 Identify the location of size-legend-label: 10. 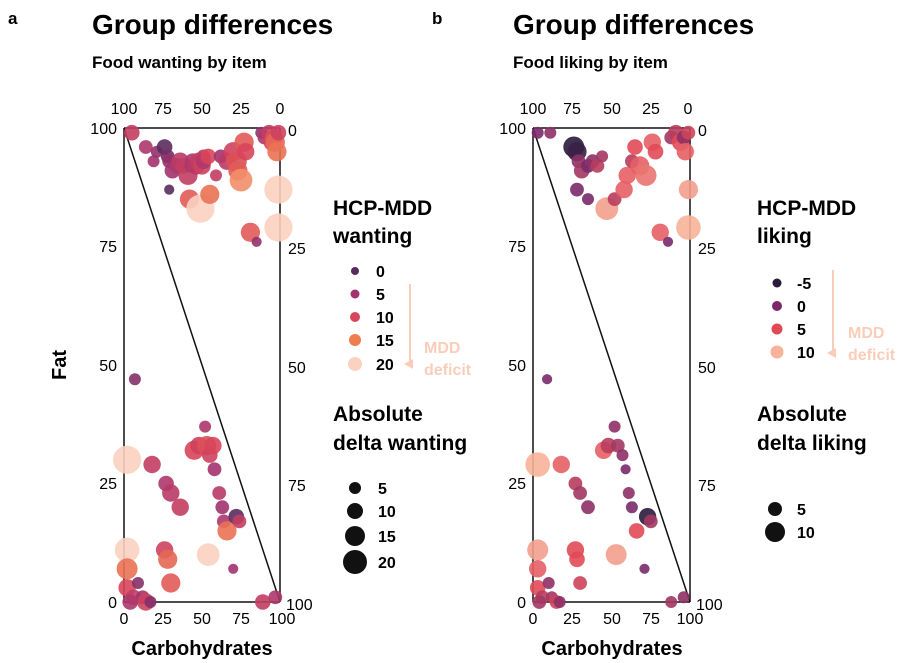
(806, 533).